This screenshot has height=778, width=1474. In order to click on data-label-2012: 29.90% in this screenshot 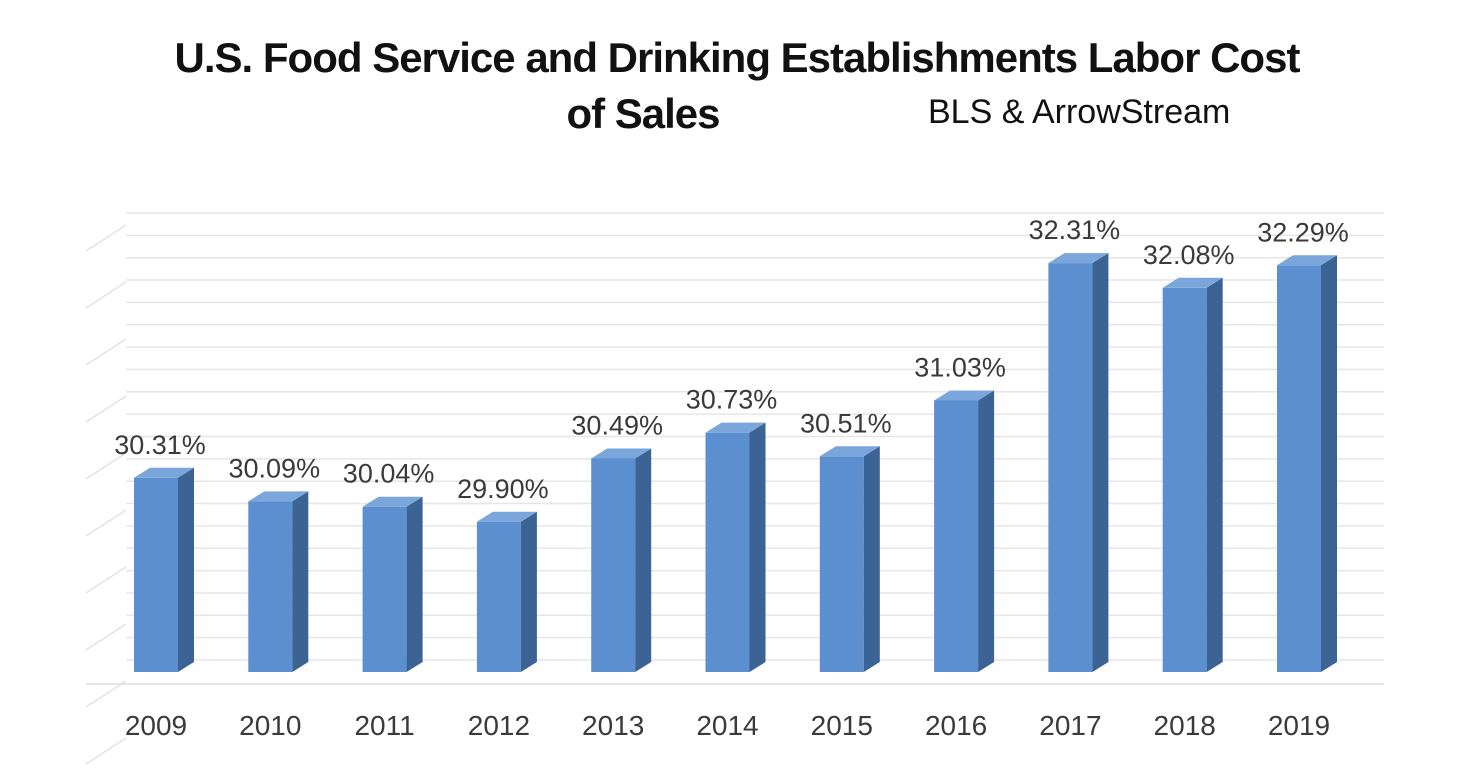, I will do `click(503, 489)`.